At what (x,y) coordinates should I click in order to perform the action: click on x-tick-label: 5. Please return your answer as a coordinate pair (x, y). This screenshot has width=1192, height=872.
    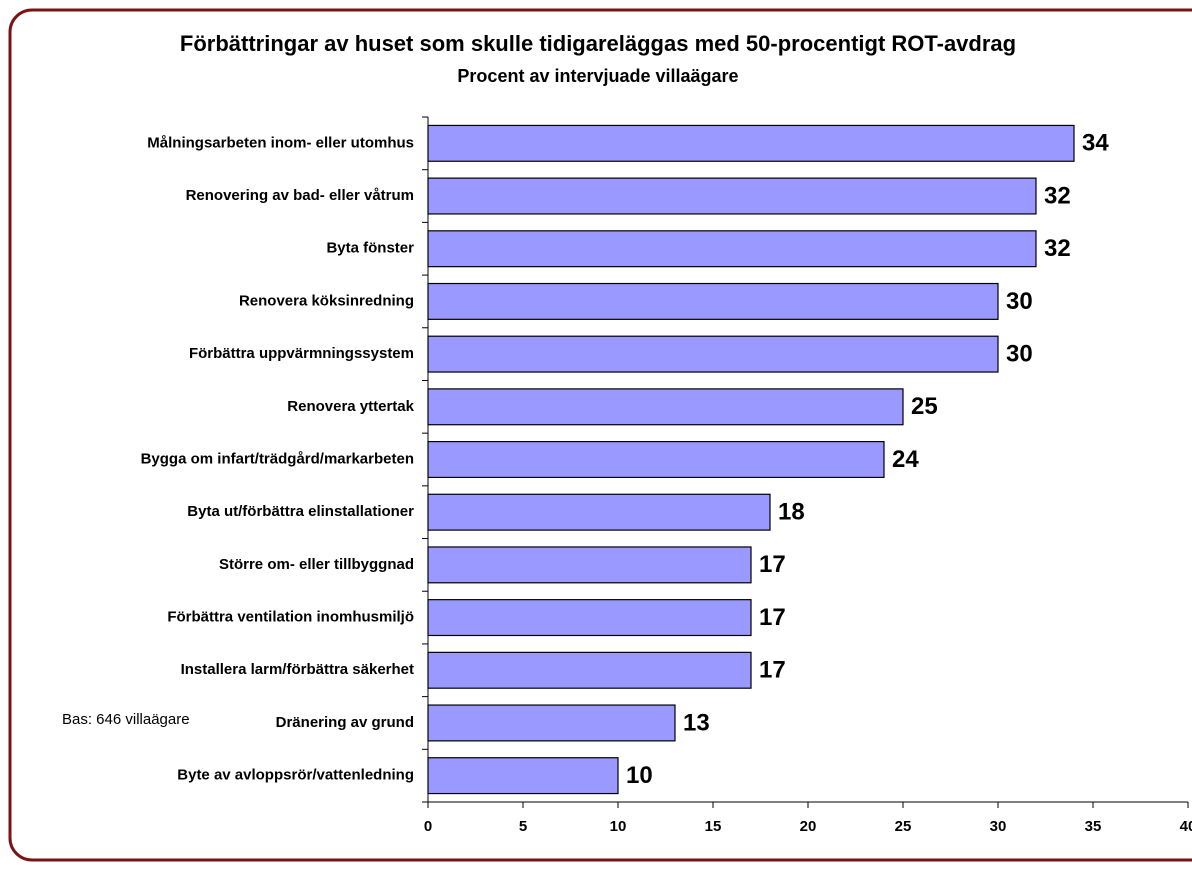
    Looking at the image, I should click on (523, 826).